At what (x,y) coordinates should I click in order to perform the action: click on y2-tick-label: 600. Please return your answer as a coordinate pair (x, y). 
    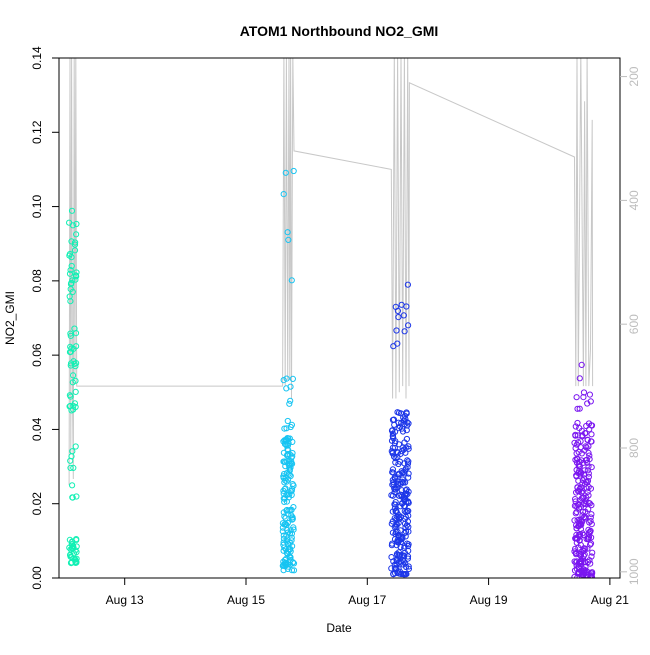
    Looking at the image, I should click on (634, 324).